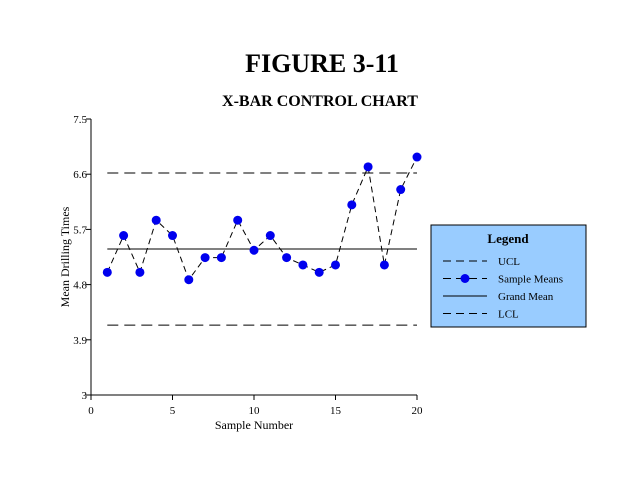 The height and width of the screenshot is (480, 640). What do you see at coordinates (481, 262) in the screenshot?
I see `legend-entry-ucl: UCL` at bounding box center [481, 262].